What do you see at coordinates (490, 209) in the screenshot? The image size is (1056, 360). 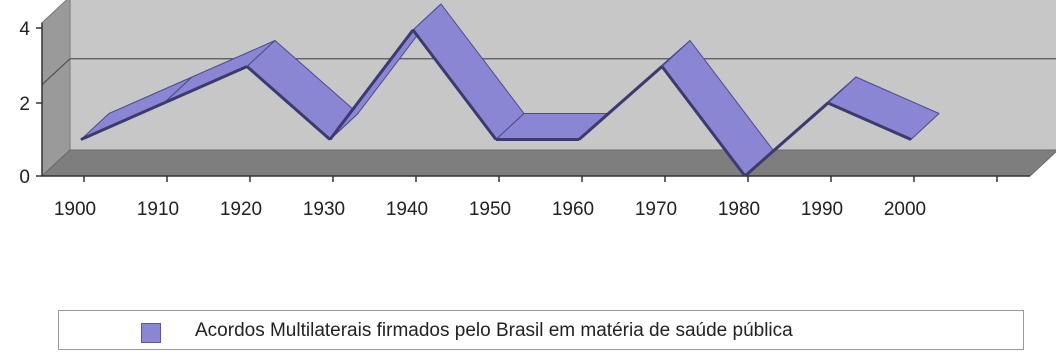 I see `x-tick-label: 1950` at bounding box center [490, 209].